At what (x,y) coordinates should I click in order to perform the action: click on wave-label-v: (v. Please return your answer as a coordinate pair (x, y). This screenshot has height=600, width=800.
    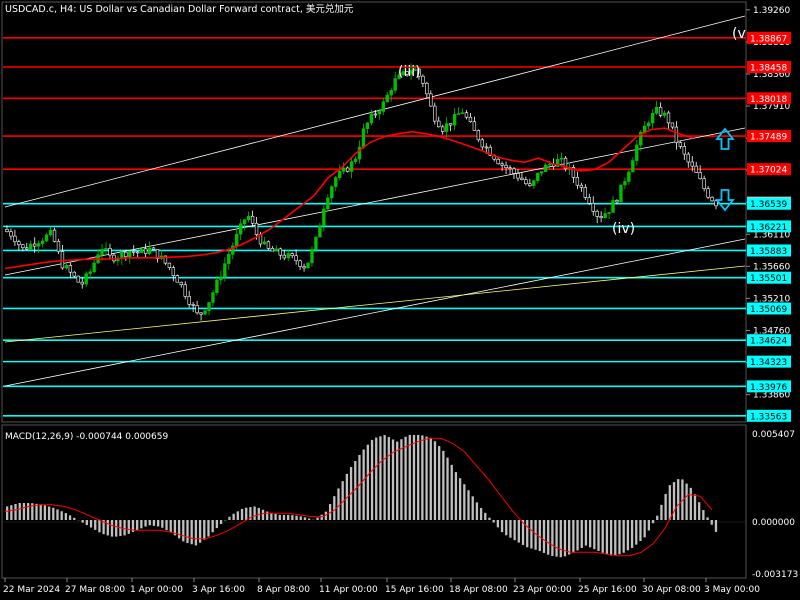
    Looking at the image, I should click on (739, 34).